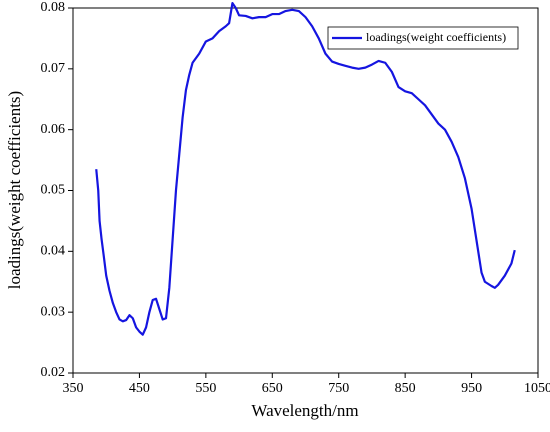 The width and height of the screenshot is (550, 432). Describe the element at coordinates (53, 372) in the screenshot. I see `y-tick-label: 0.02` at that location.